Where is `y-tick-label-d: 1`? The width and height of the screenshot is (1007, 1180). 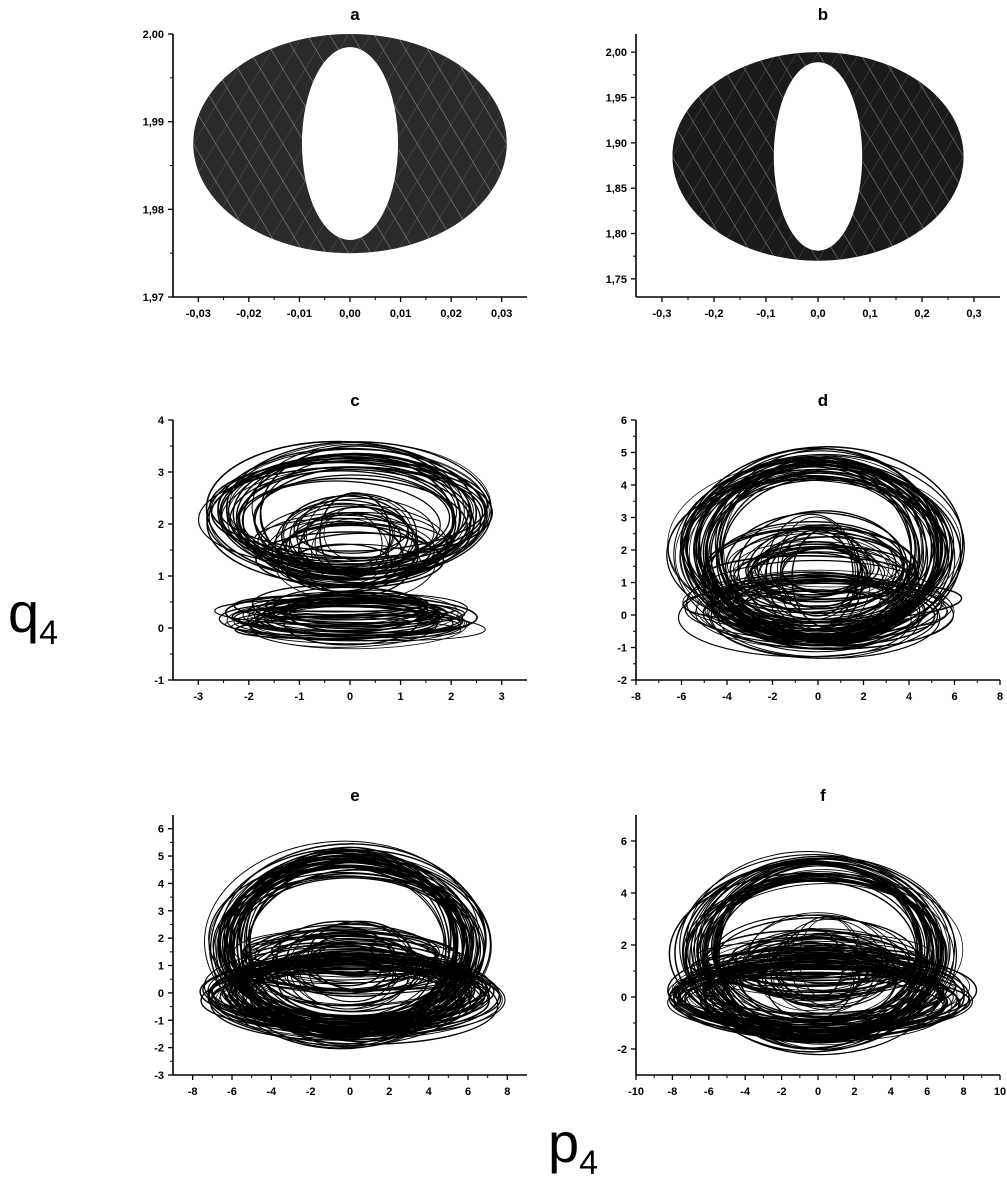 y-tick-label-d: 1 is located at coordinates (624, 584).